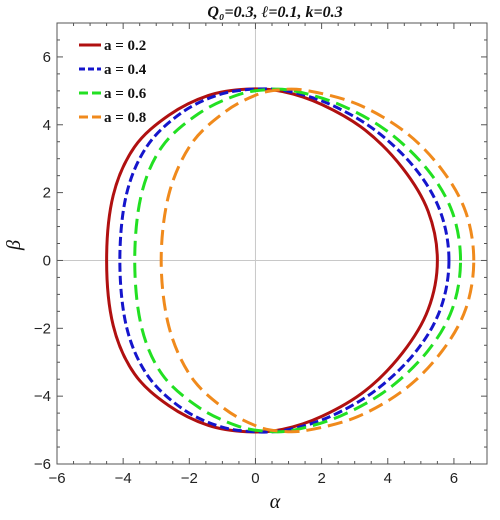 Image resolution: width=500 pixels, height=520 pixels. What do you see at coordinates (255, 478) in the screenshot?
I see `x-tick-label: 0` at bounding box center [255, 478].